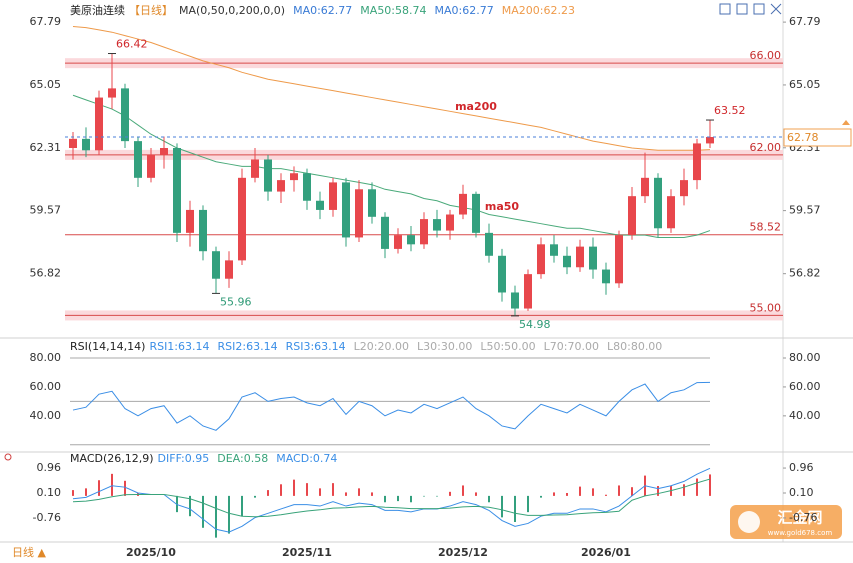 This screenshot has width=853, height=563. I want to click on extreme-label: 54.98, so click(535, 324).